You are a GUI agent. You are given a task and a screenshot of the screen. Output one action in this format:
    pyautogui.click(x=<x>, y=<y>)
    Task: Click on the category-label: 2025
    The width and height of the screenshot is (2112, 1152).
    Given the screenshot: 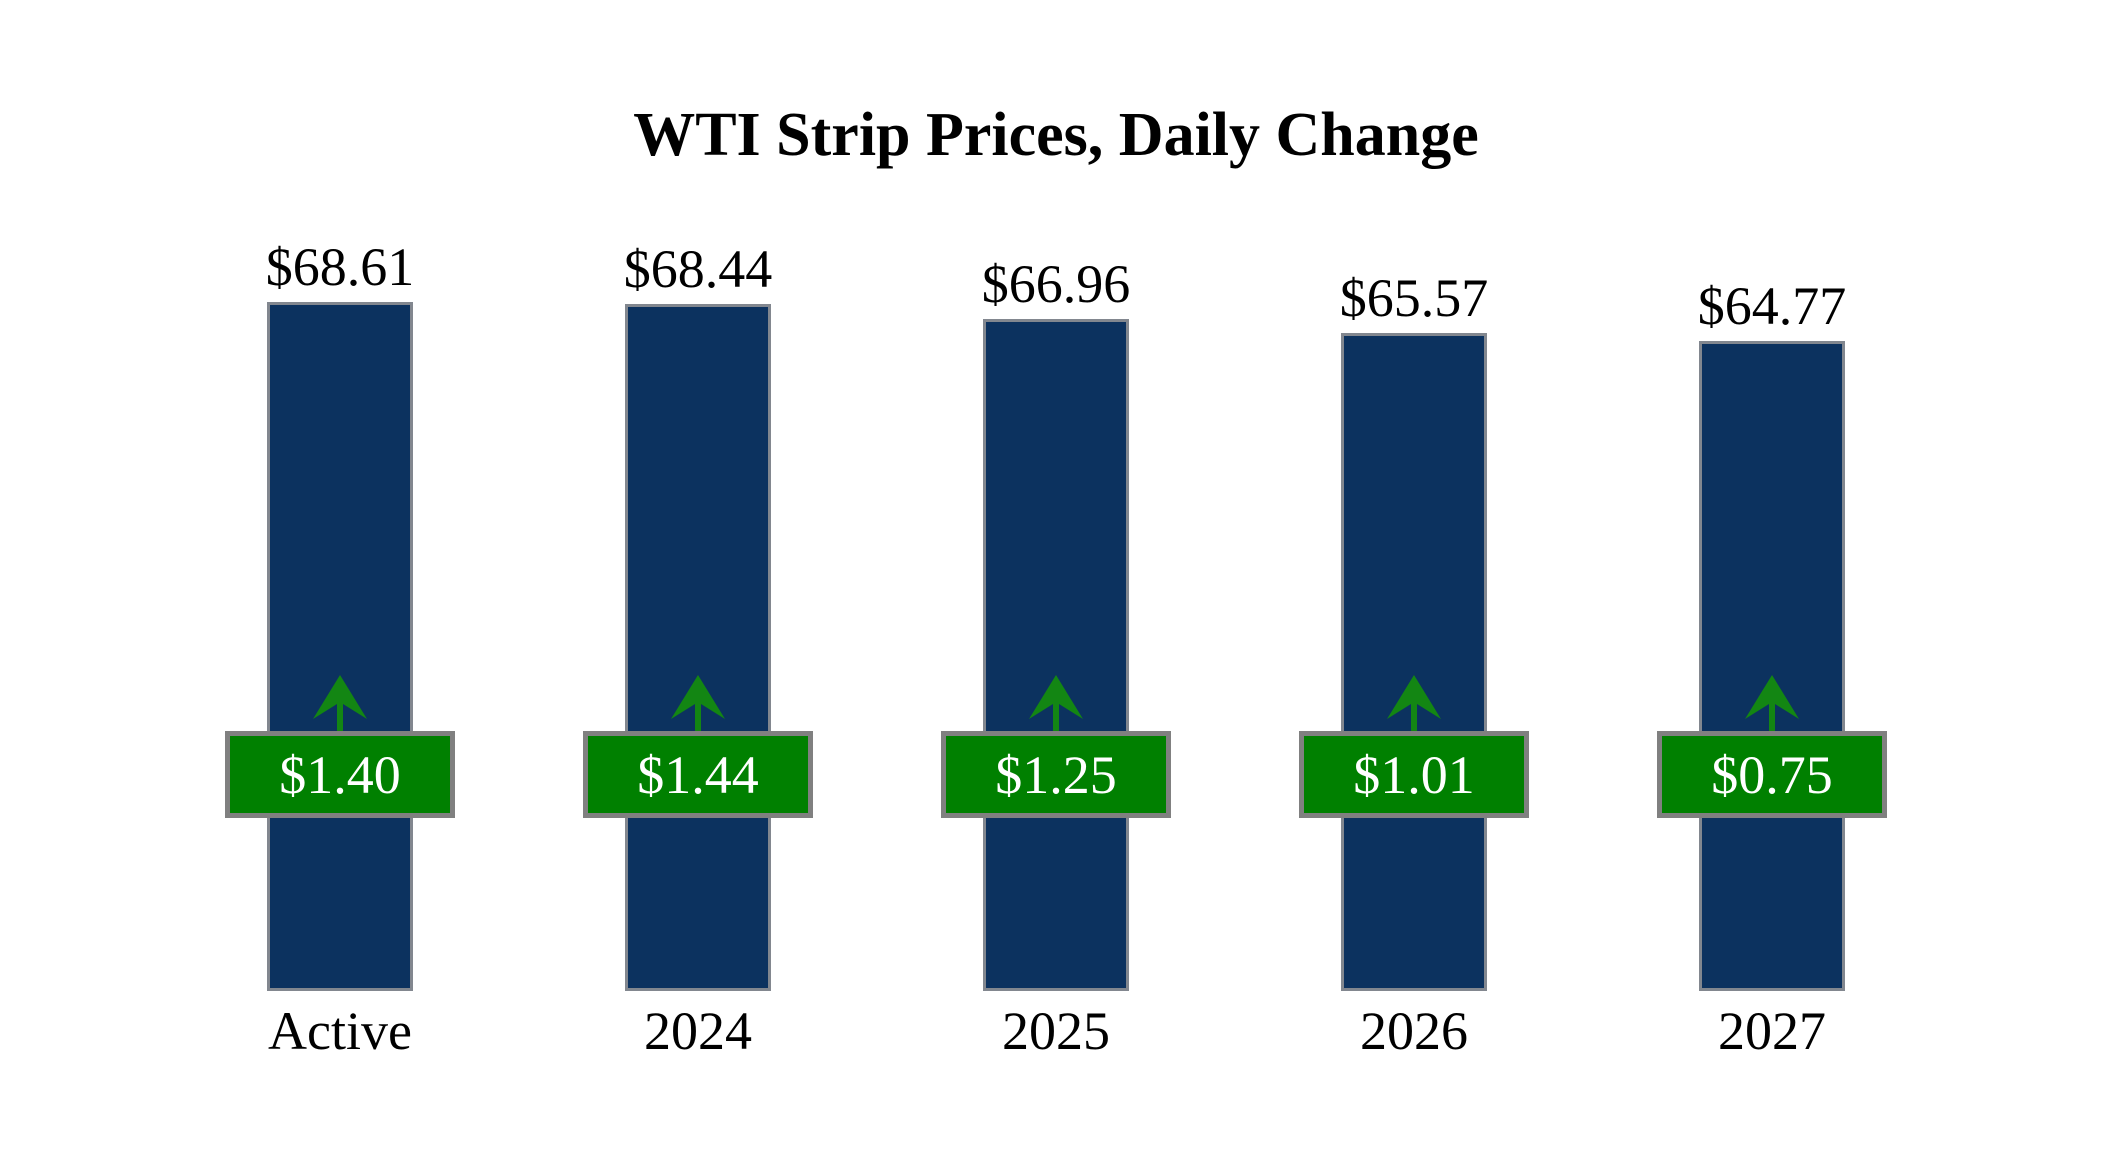 What is the action you would take?
    pyautogui.click(x=1056, y=1031)
    